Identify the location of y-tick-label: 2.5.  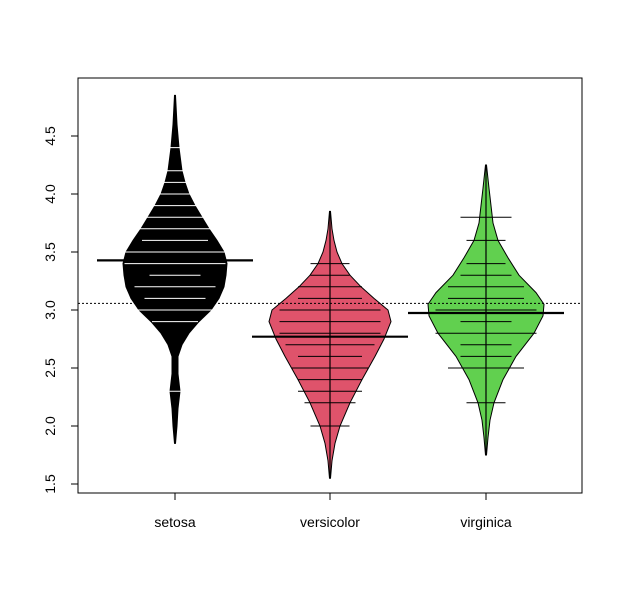
(50, 368).